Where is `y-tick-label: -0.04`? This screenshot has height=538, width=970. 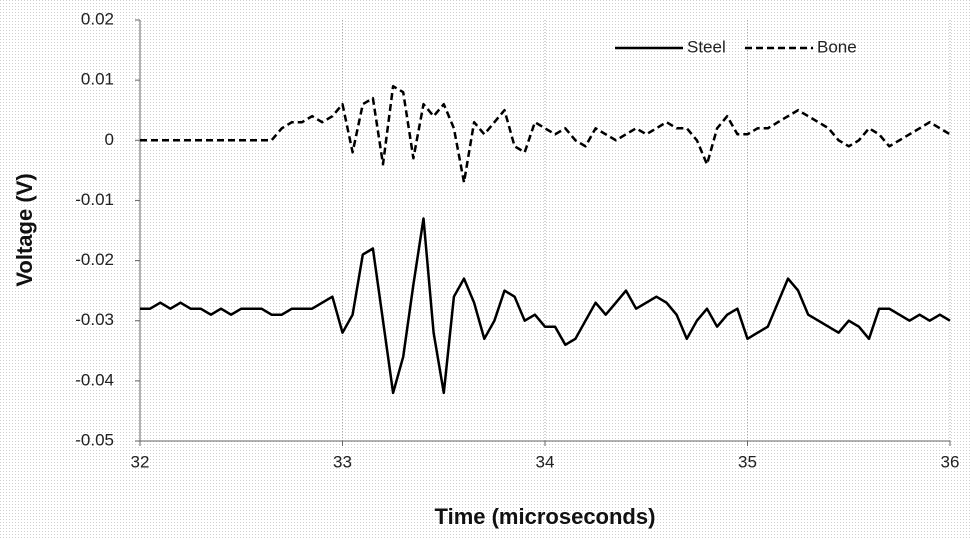
y-tick-label: -0.04 is located at coordinates (94, 379).